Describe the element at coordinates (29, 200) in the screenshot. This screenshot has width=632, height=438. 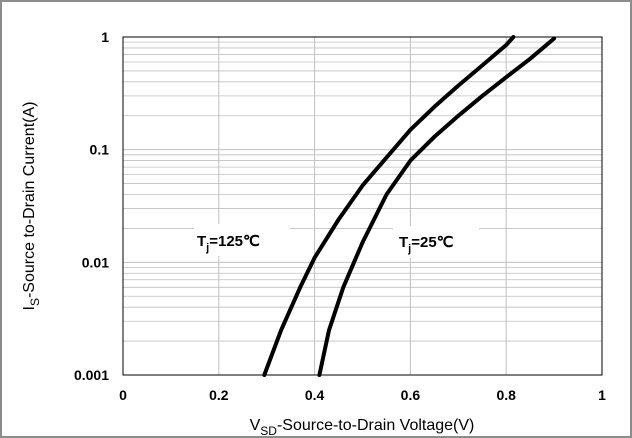
I see `y-axis-title-rest: -Source to-Drain Current(A)` at that location.